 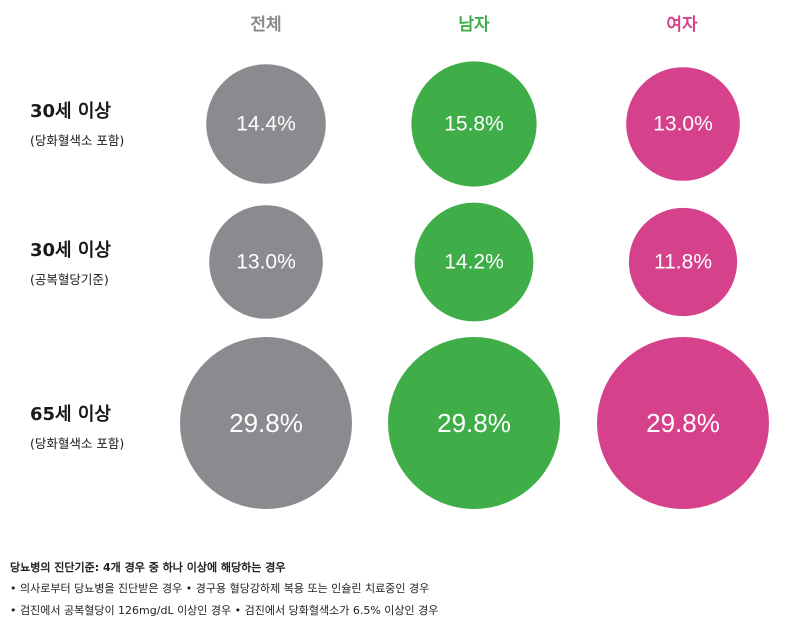 I want to click on bubble-label-1-2: 13.0%, so click(x=266, y=262).